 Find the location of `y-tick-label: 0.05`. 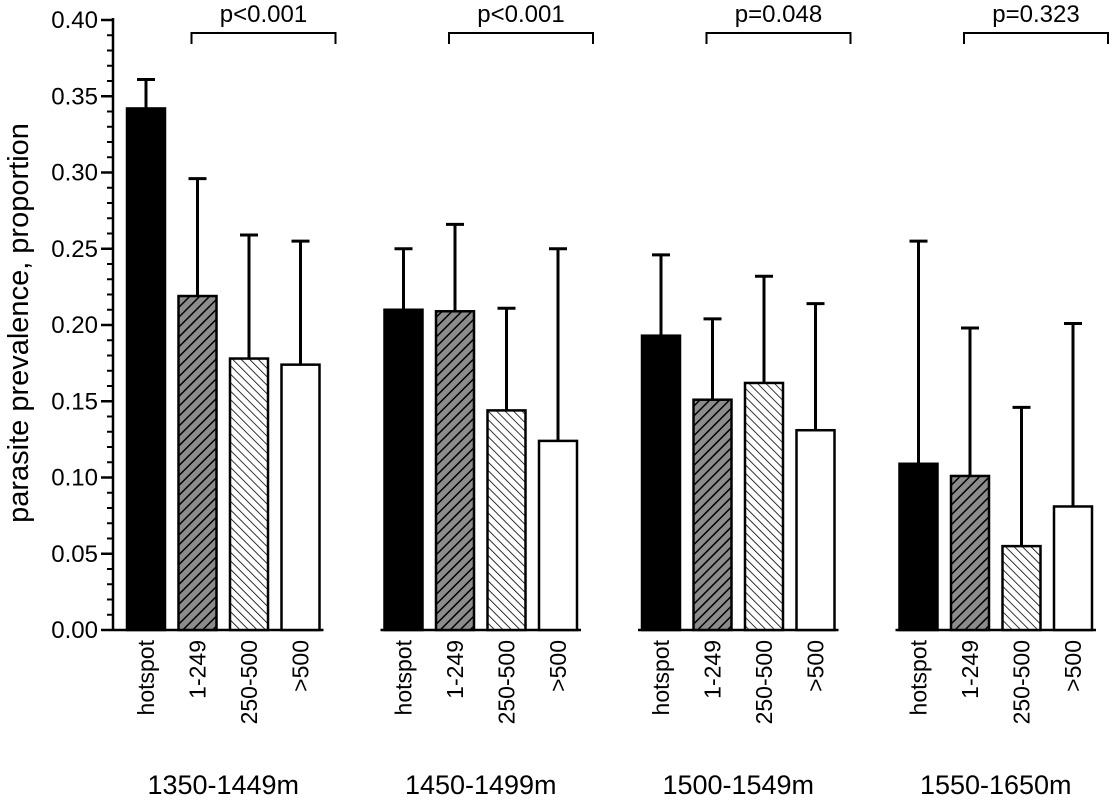

y-tick-label: 0.05 is located at coordinates (74, 554).